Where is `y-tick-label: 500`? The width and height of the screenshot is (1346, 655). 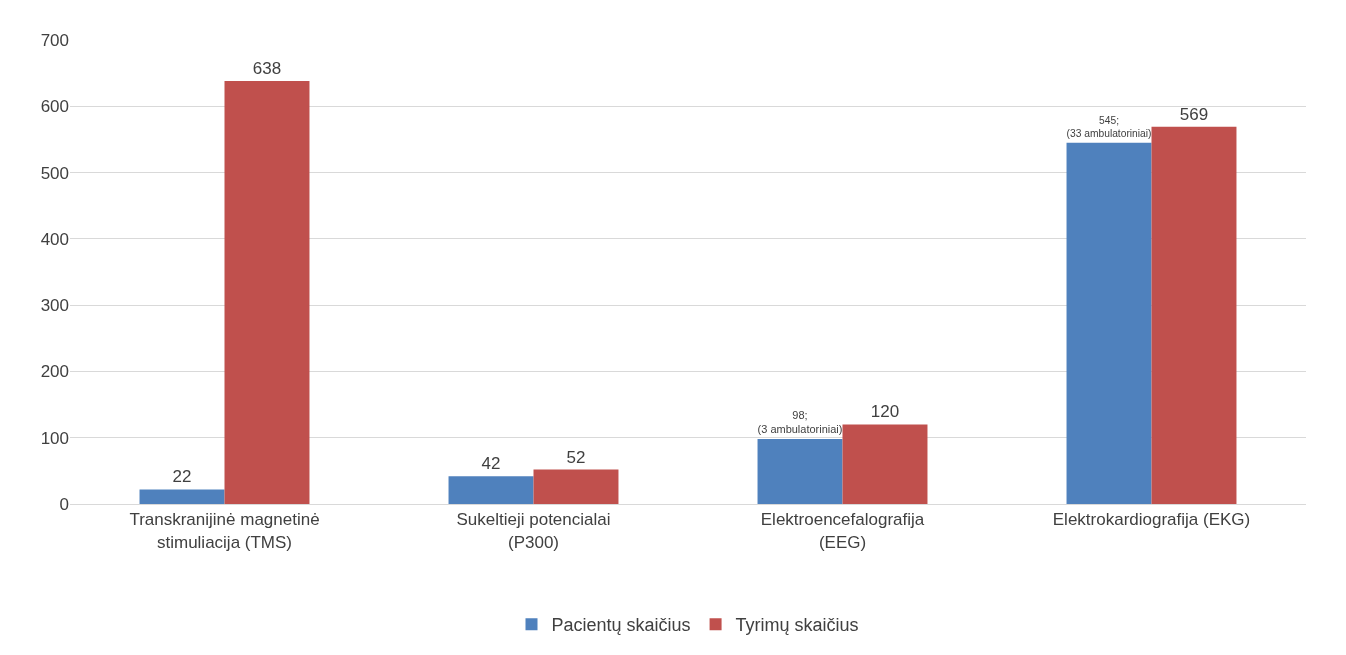
y-tick-label: 500 is located at coordinates (54, 173).